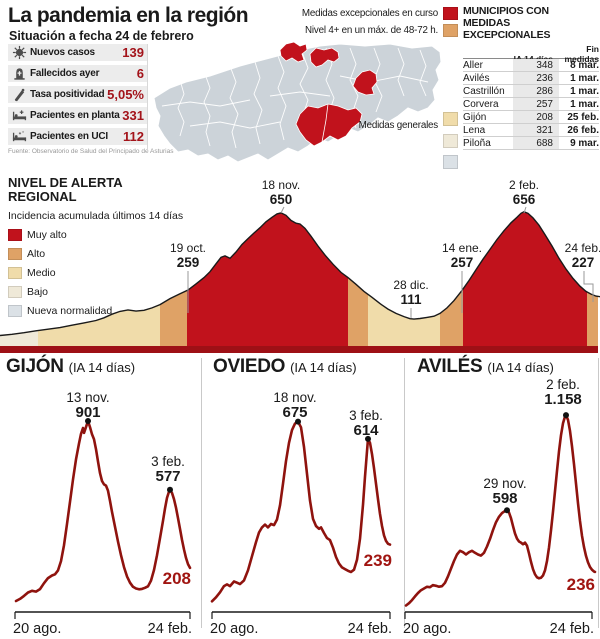 This screenshot has width=600, height=639. Describe the element at coordinates (325, 123) in the screenshot. I see `lena-aller-border` at that location.